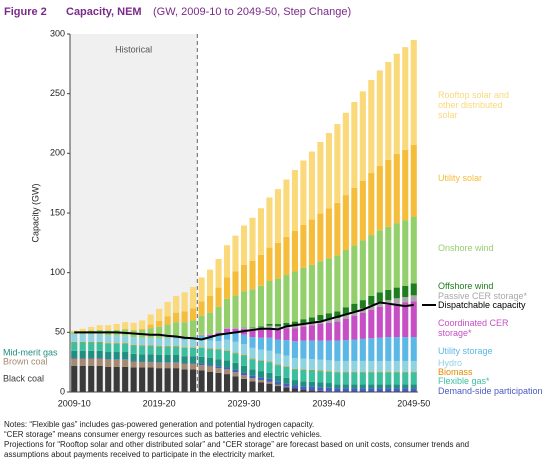 This screenshot has width=559, height=469. Describe the element at coordinates (104, 12) in the screenshot. I see `chart-title: Capacity, NEM` at that location.